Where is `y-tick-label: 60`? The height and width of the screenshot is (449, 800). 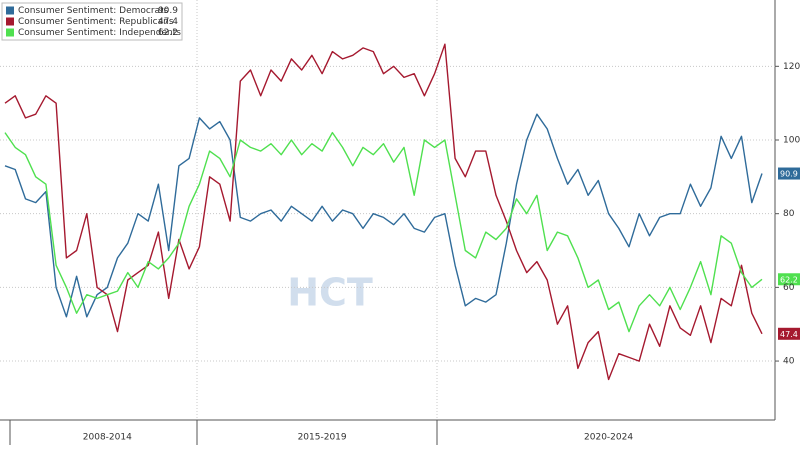
y-tick-label: 60 is located at coordinates (789, 288).